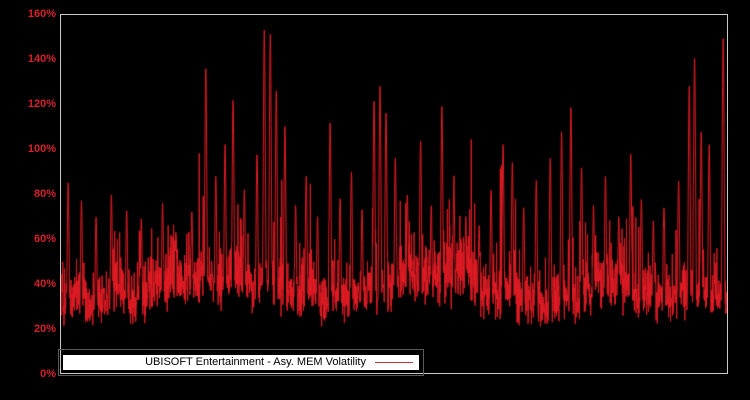 This screenshot has height=400, width=750. I want to click on y-tick-label: 0%, so click(48, 374).